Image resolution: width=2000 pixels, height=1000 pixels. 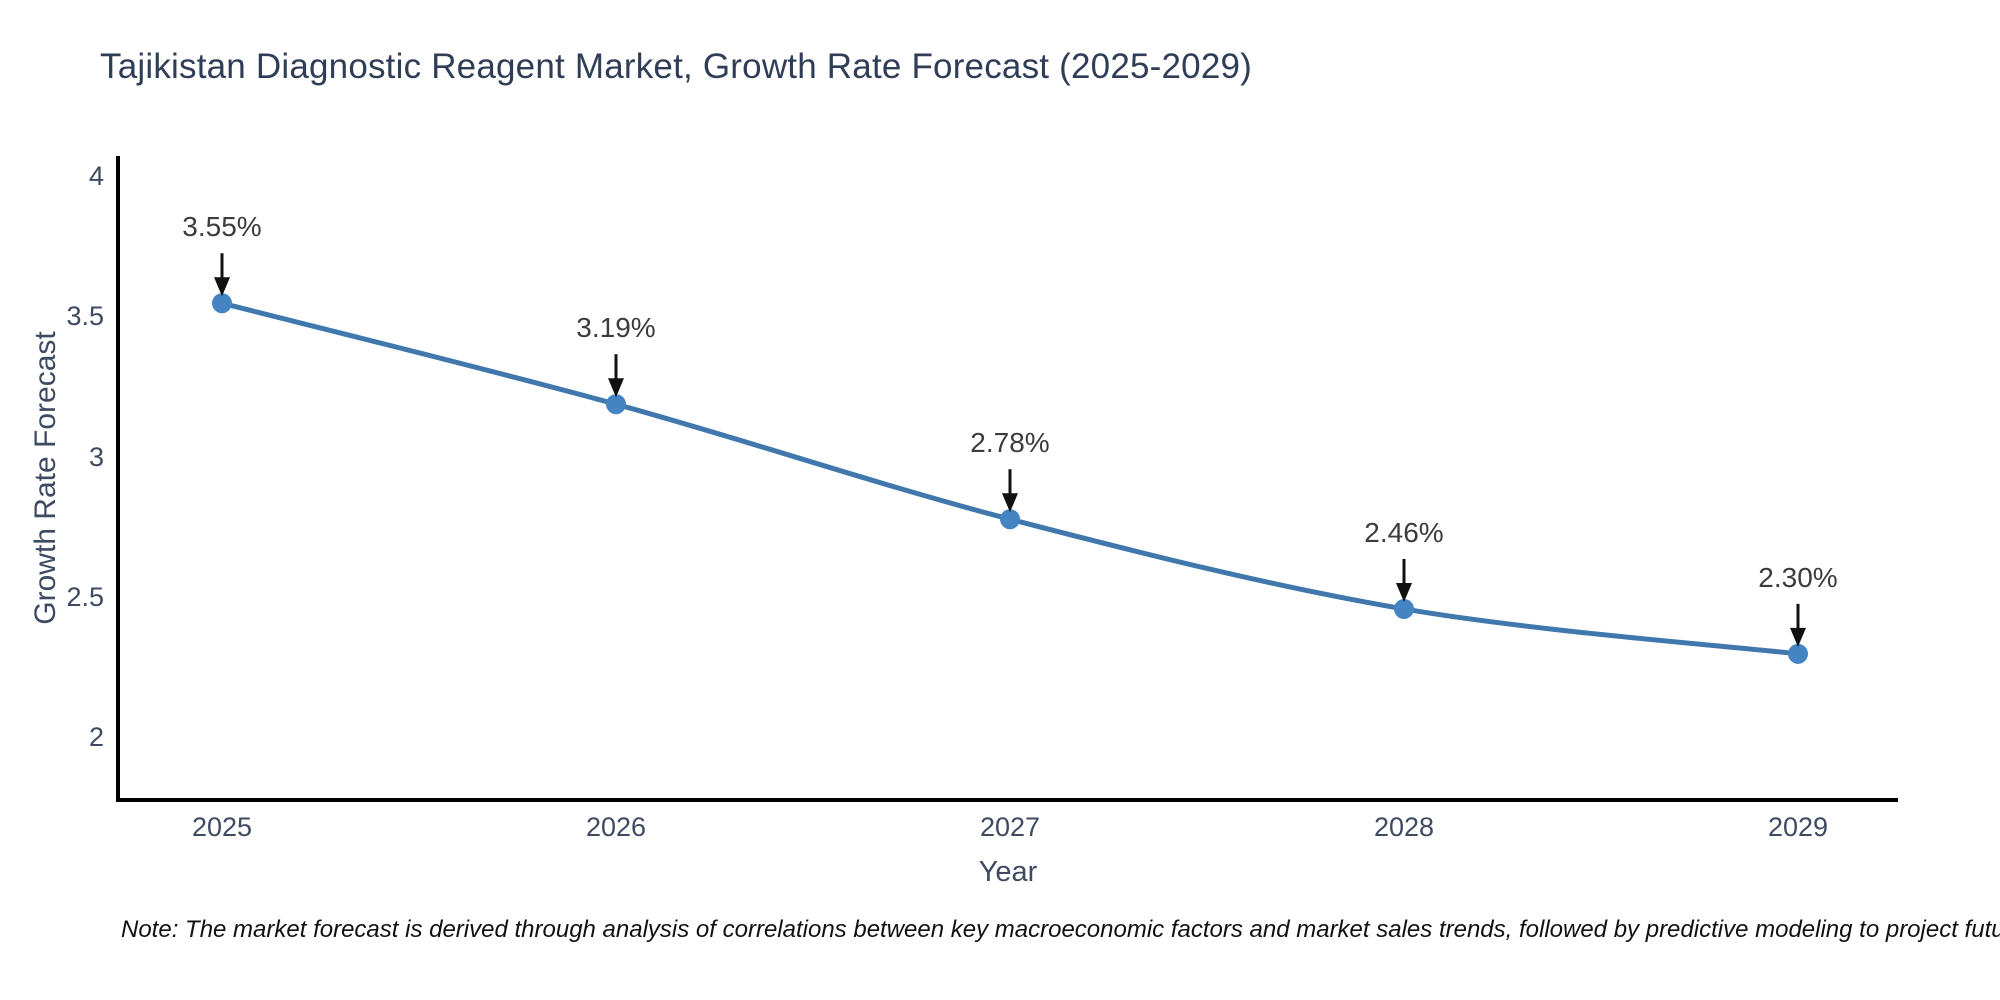 I want to click on y-tick-label: 4, so click(x=96, y=176).